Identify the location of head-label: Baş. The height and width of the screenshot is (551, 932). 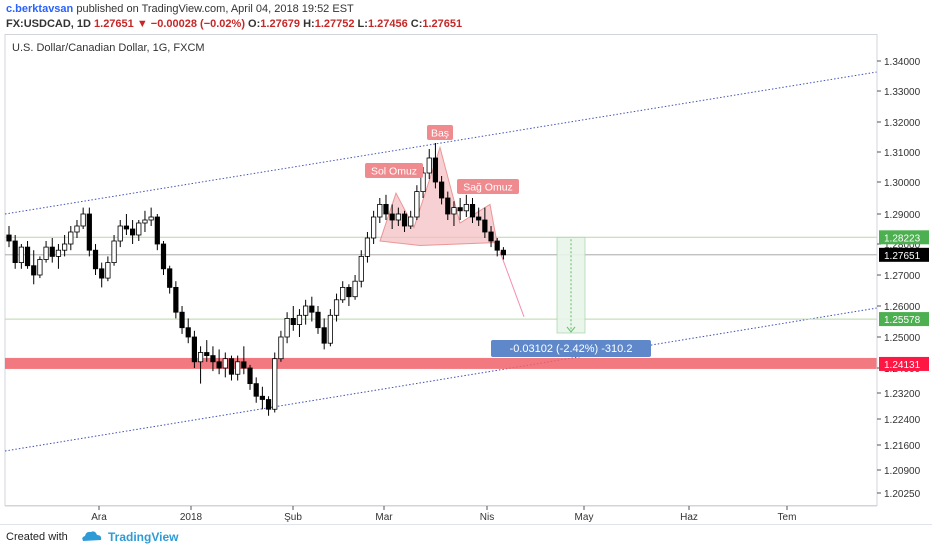
(440, 134).